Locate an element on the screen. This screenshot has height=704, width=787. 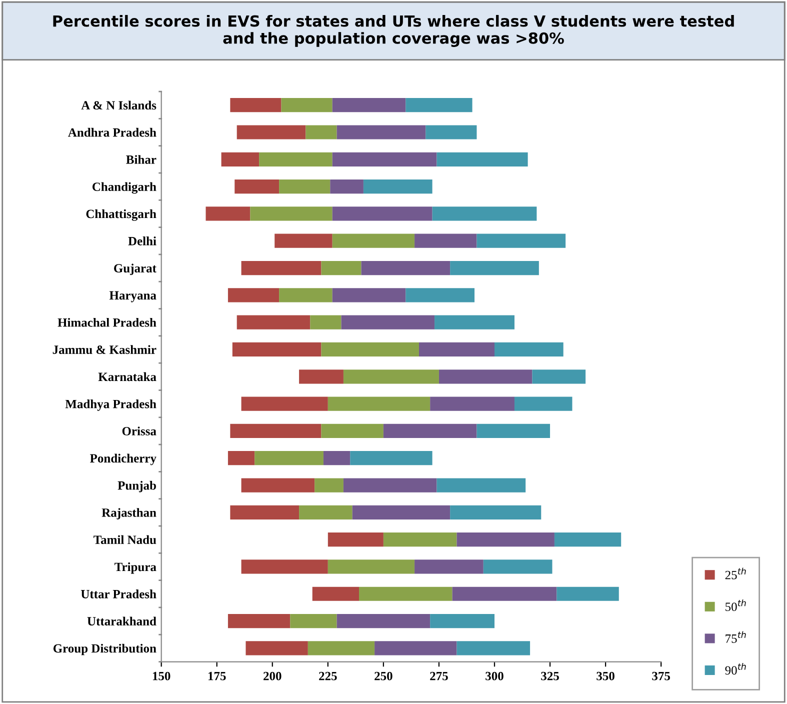
y-tick-label: Tamil Nadu is located at coordinates (125, 539).